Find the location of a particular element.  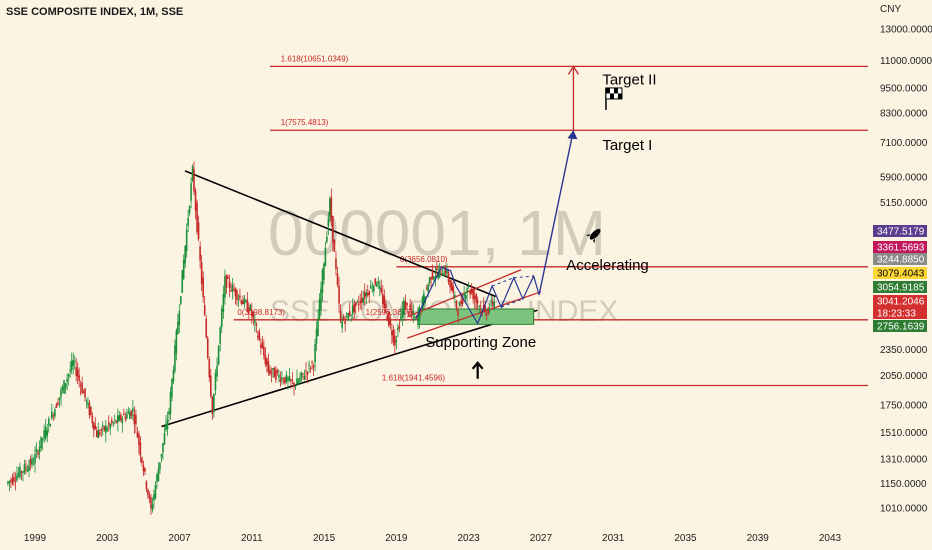

price-badge-text: 18:23:33 is located at coordinates (896, 314).